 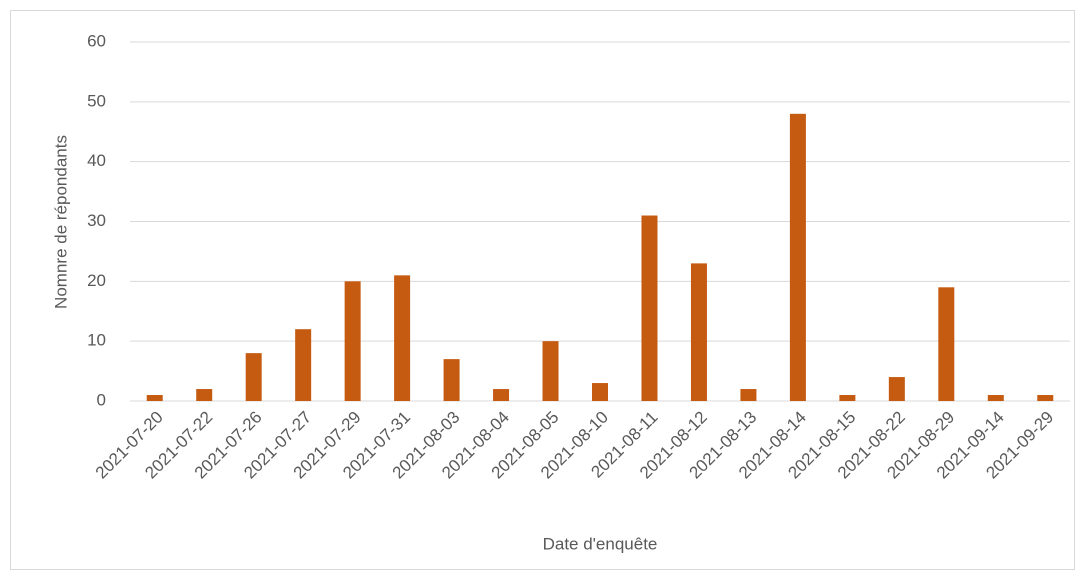 What do you see at coordinates (96, 280) in the screenshot?
I see `y-tick-label: 20` at bounding box center [96, 280].